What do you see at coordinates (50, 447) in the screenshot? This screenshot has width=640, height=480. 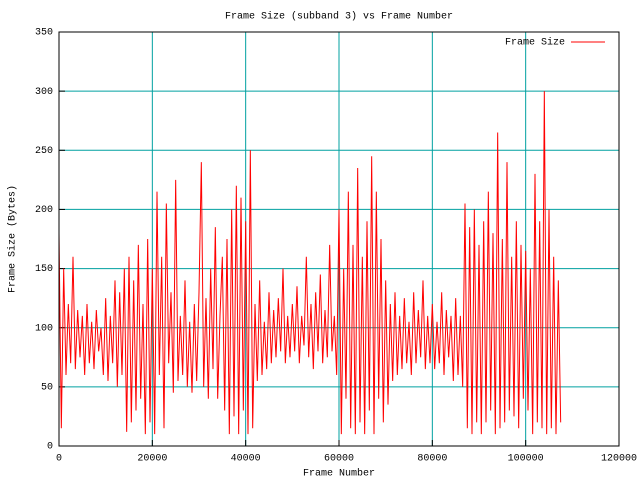 I see `y-tick-label: 0` at bounding box center [50, 447].